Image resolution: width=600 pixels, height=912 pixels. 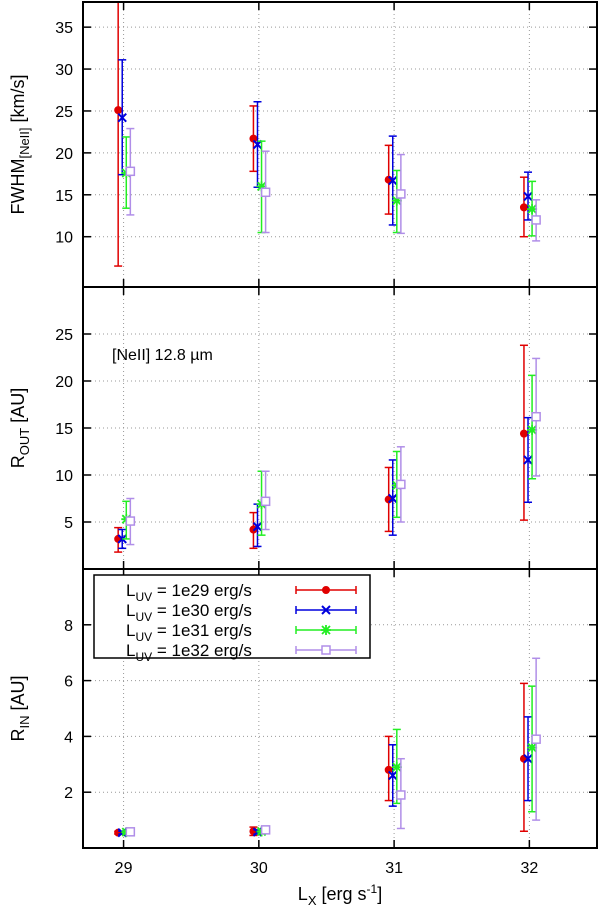 I want to click on x-tick-label: 29, so click(x=124, y=868).